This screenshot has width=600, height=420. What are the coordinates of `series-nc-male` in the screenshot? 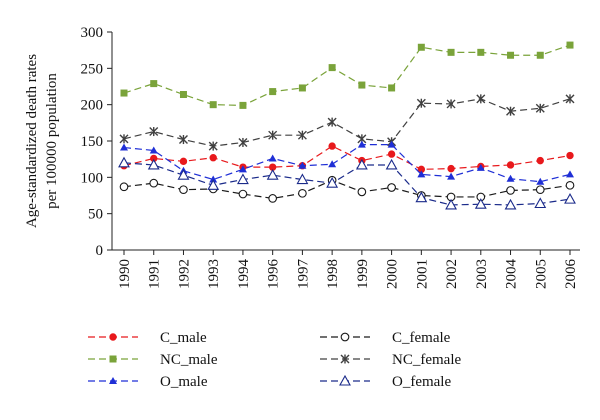 It's located at (347, 75).